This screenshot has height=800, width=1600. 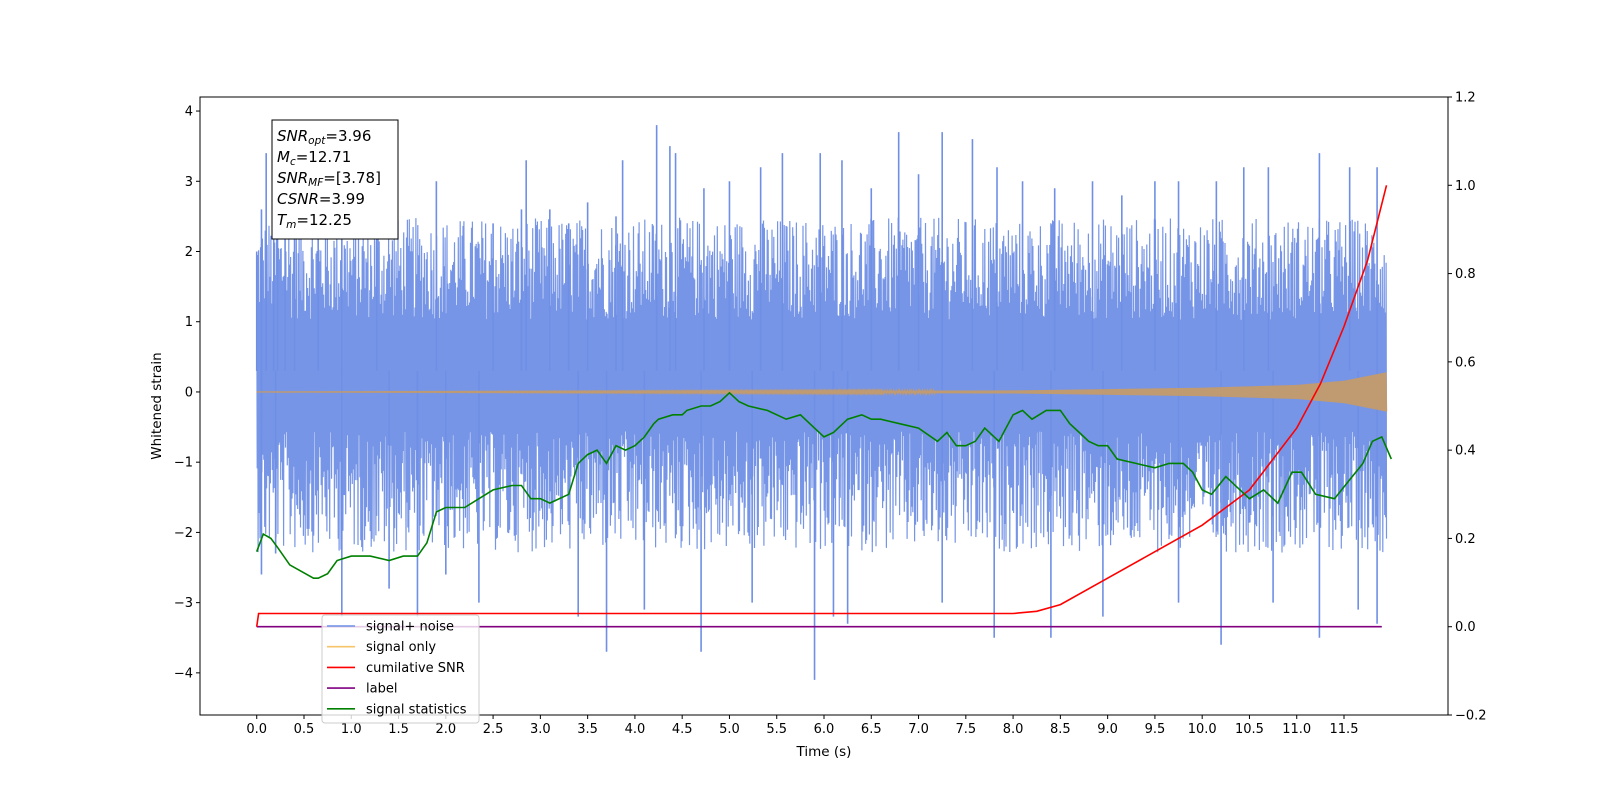 I want to click on y2-tick-label: 1.2, so click(x=1465, y=98).